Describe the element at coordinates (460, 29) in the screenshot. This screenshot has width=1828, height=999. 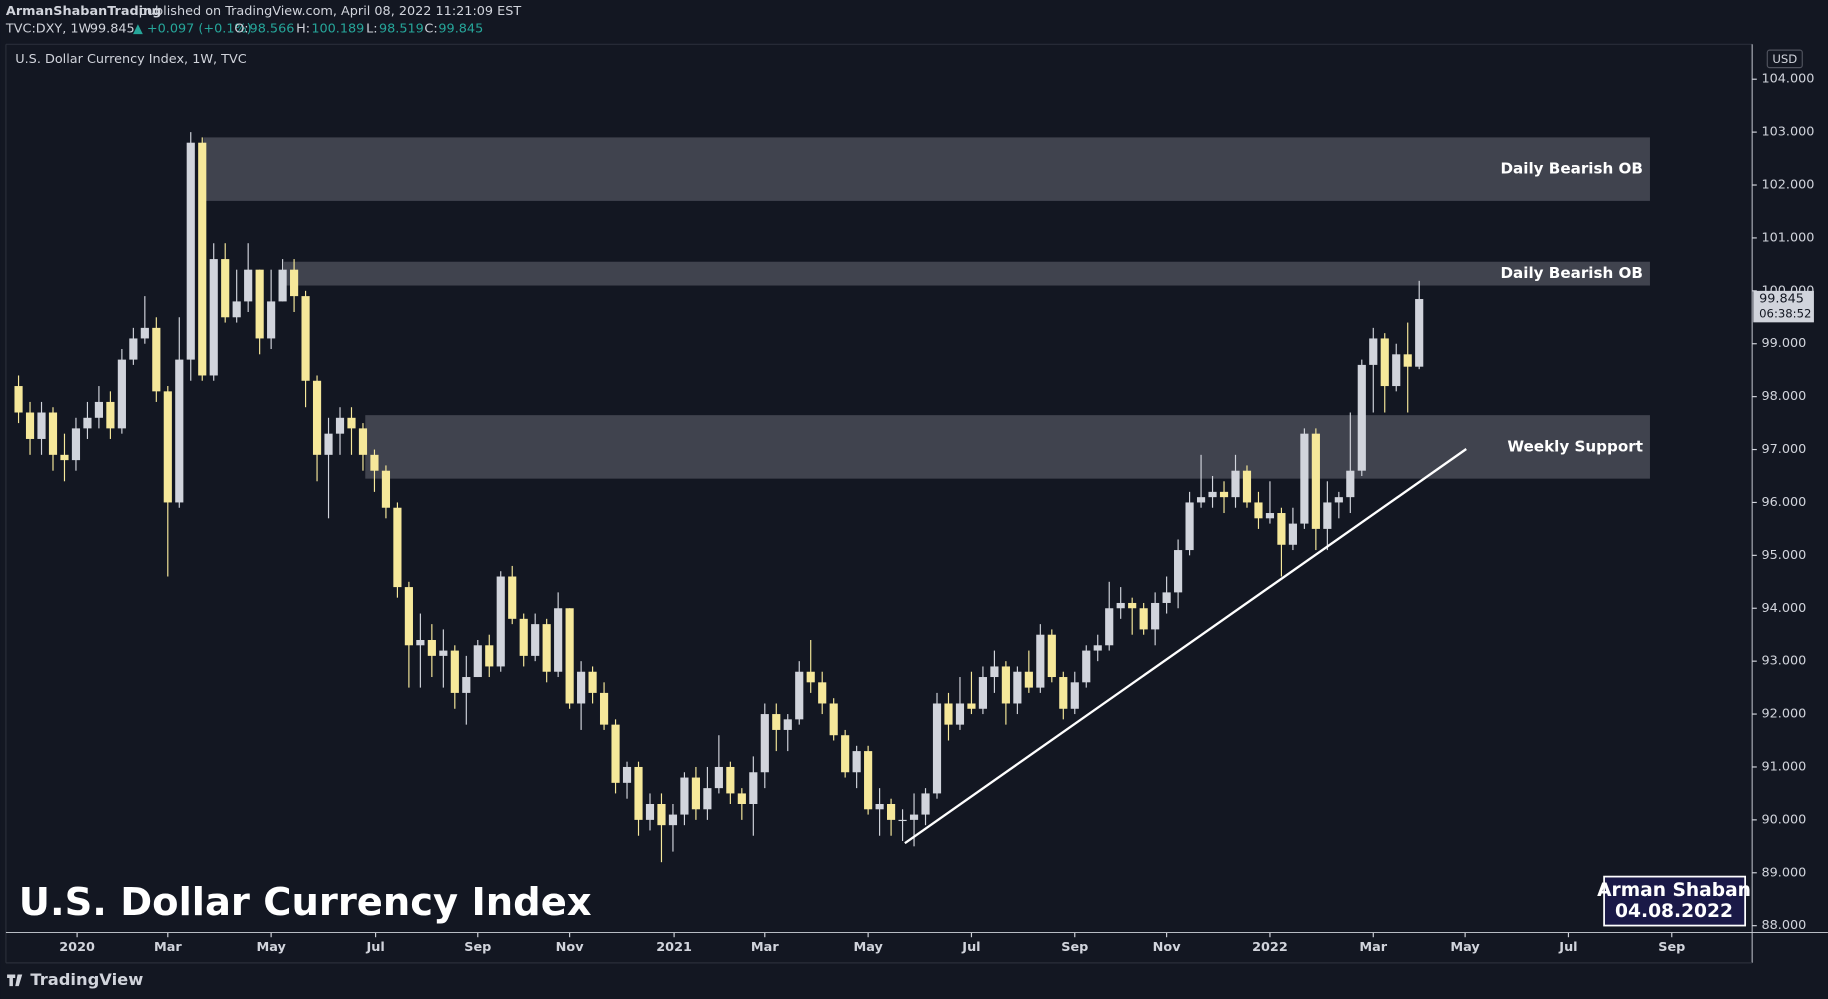
I see `c-value: 99.845` at that location.